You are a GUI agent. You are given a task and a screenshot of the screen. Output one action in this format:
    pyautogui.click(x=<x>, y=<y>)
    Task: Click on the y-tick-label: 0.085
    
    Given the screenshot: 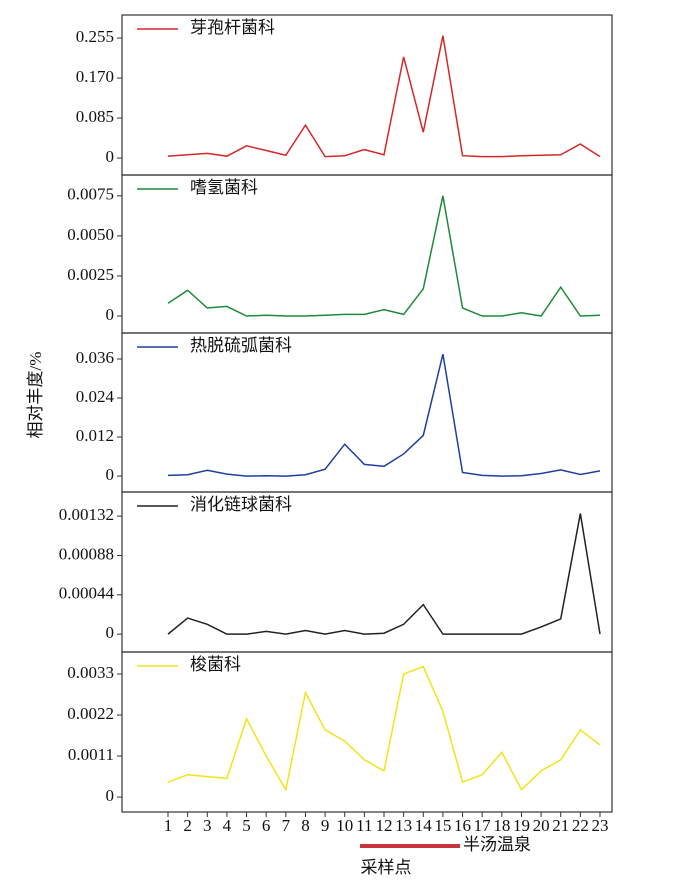 What is the action you would take?
    pyautogui.click(x=95, y=116)
    